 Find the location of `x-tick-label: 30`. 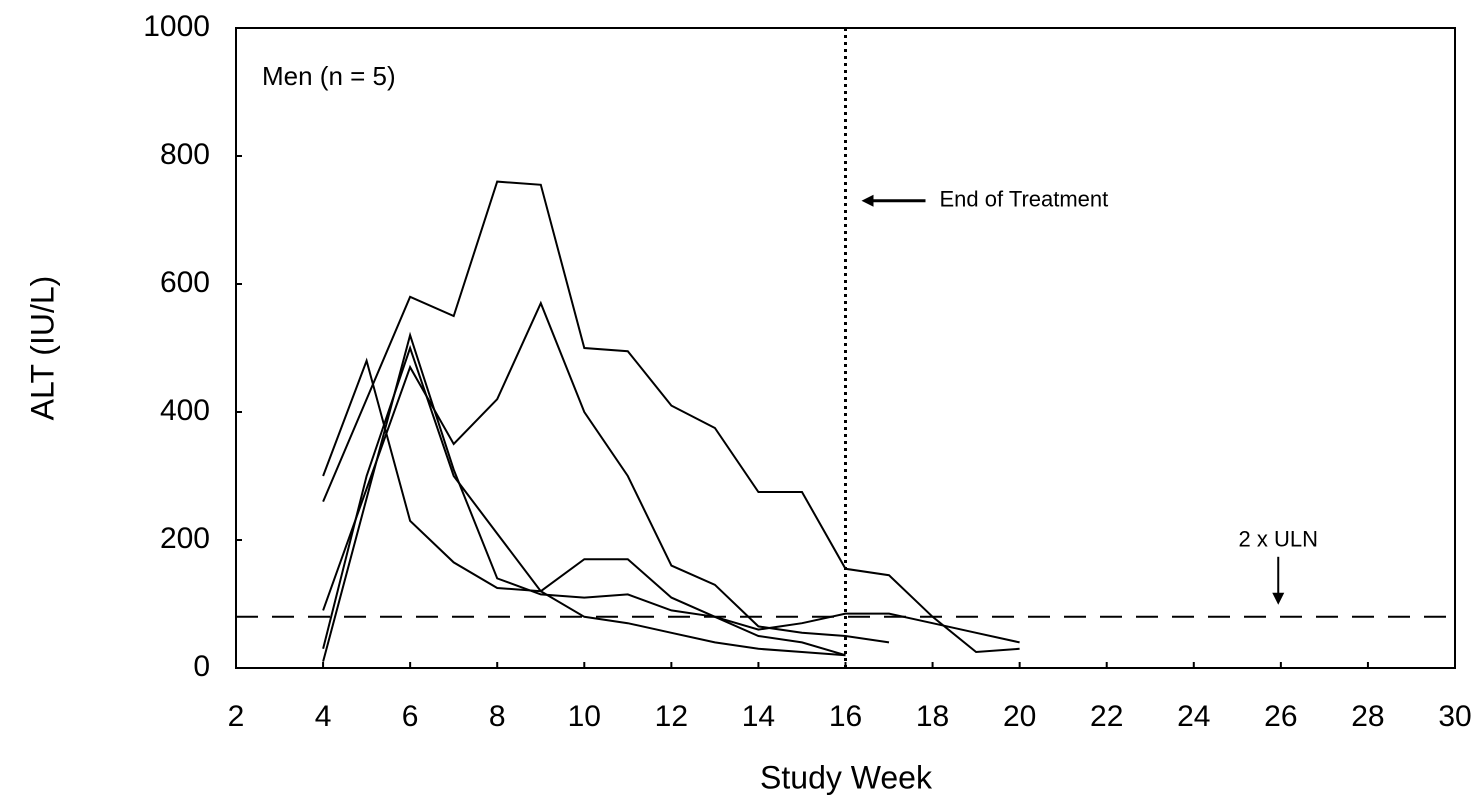

x-tick-label: 30 is located at coordinates (1454, 716).